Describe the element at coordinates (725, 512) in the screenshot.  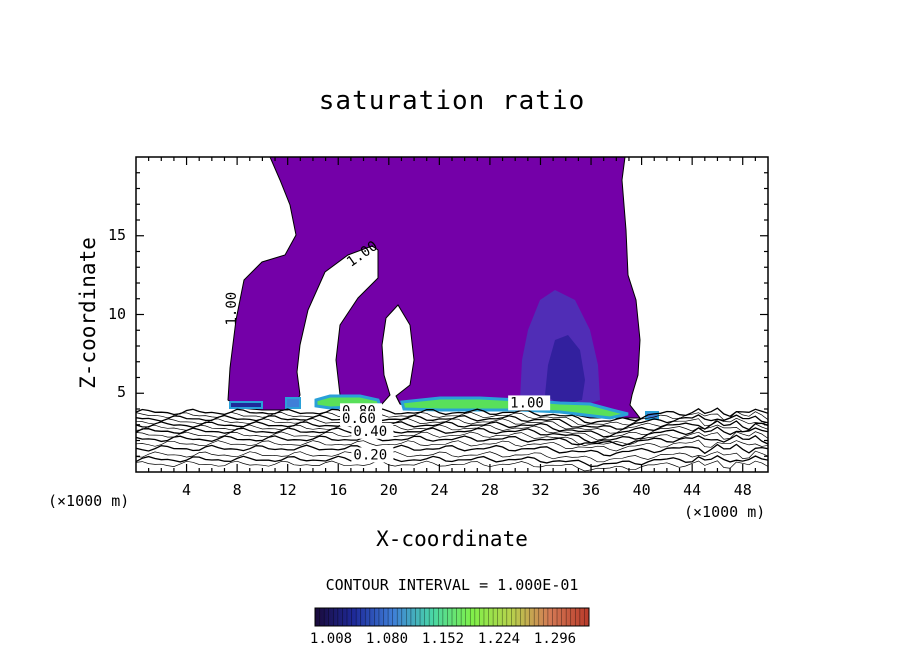
I see `x-unit-label-right: (×1000 m)` at that location.